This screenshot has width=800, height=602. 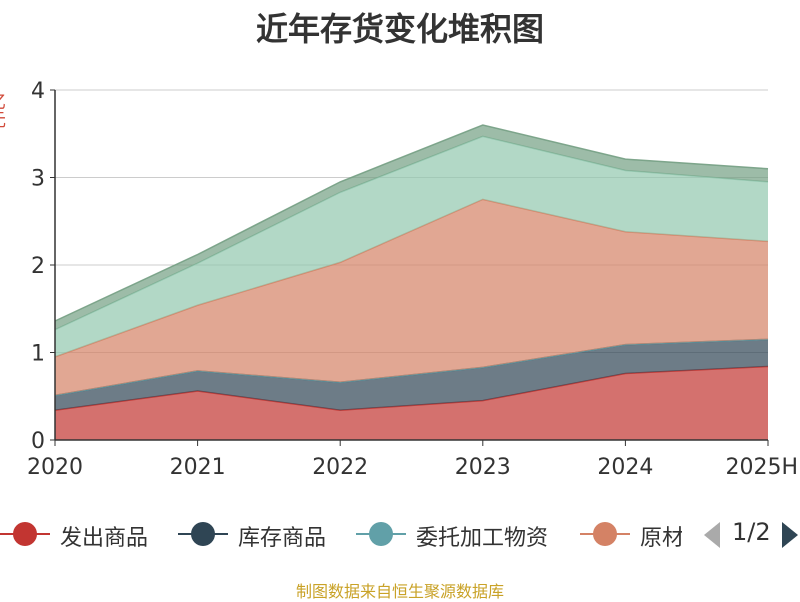 I want to click on chart-legend: 发出商品 库存商品 委托加工物资 原材 1/2, so click(x=400, y=534).